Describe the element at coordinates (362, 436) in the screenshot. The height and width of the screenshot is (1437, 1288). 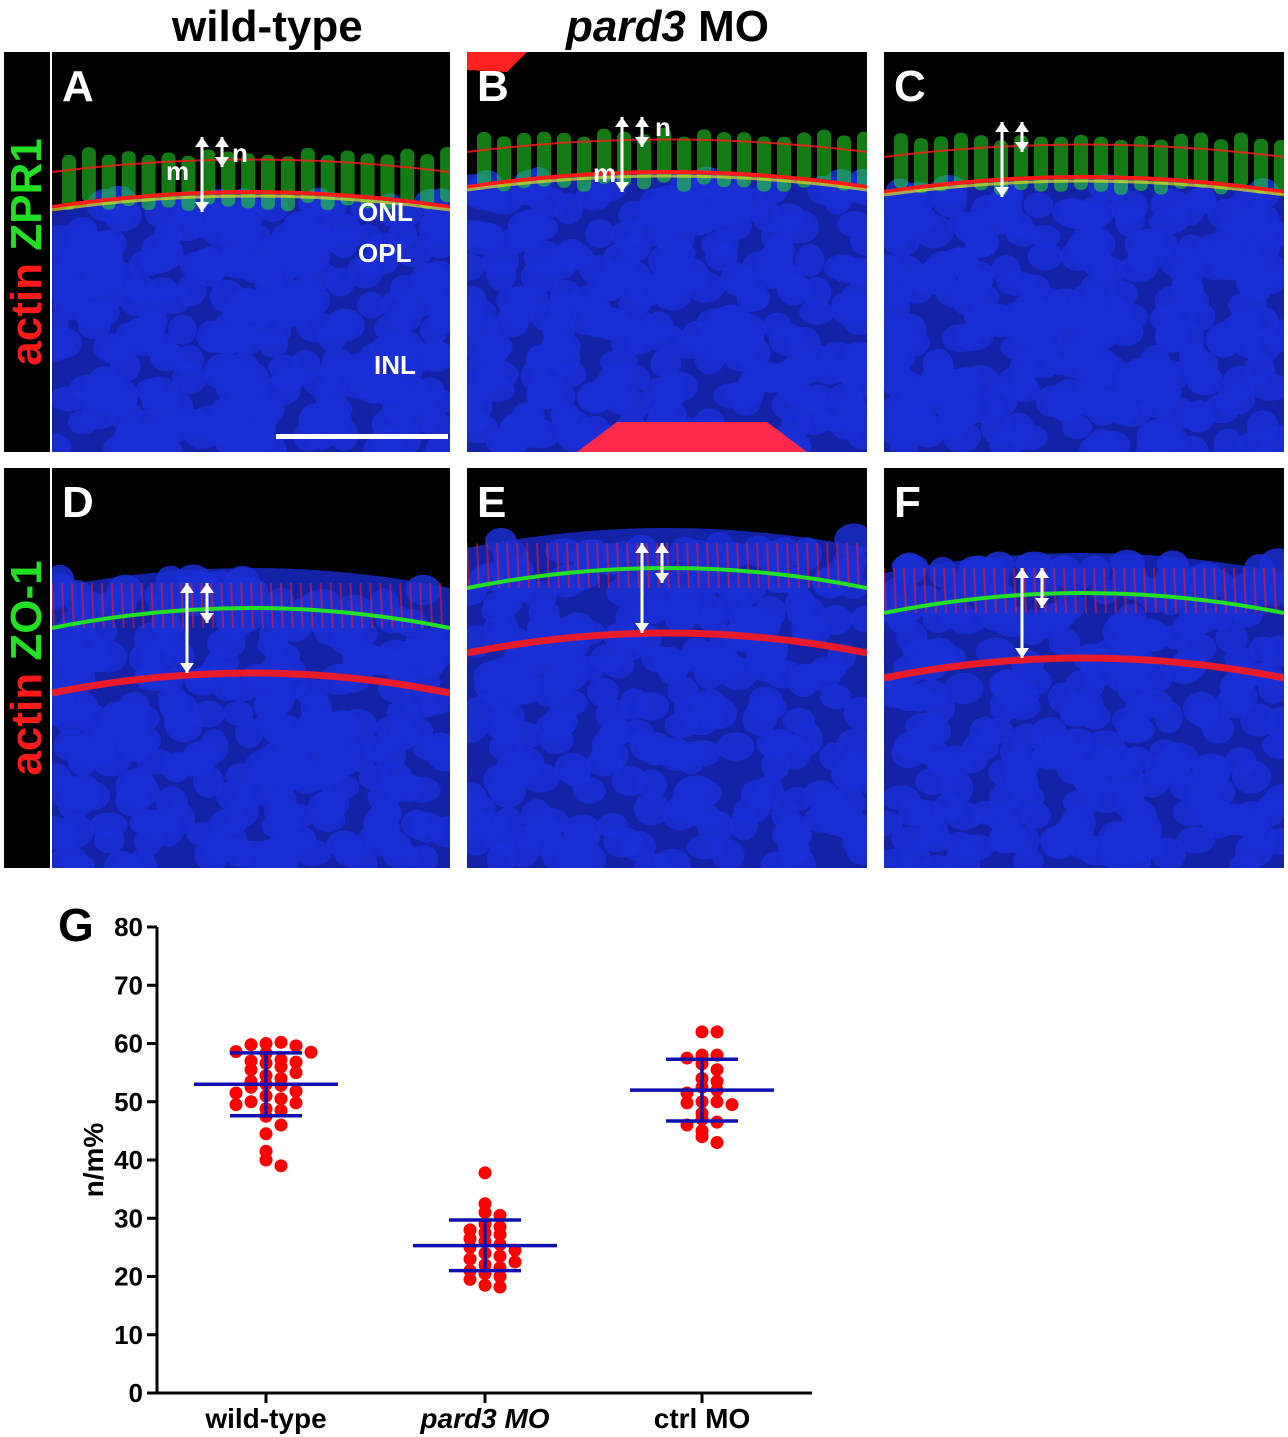
I see `scale-bar` at that location.